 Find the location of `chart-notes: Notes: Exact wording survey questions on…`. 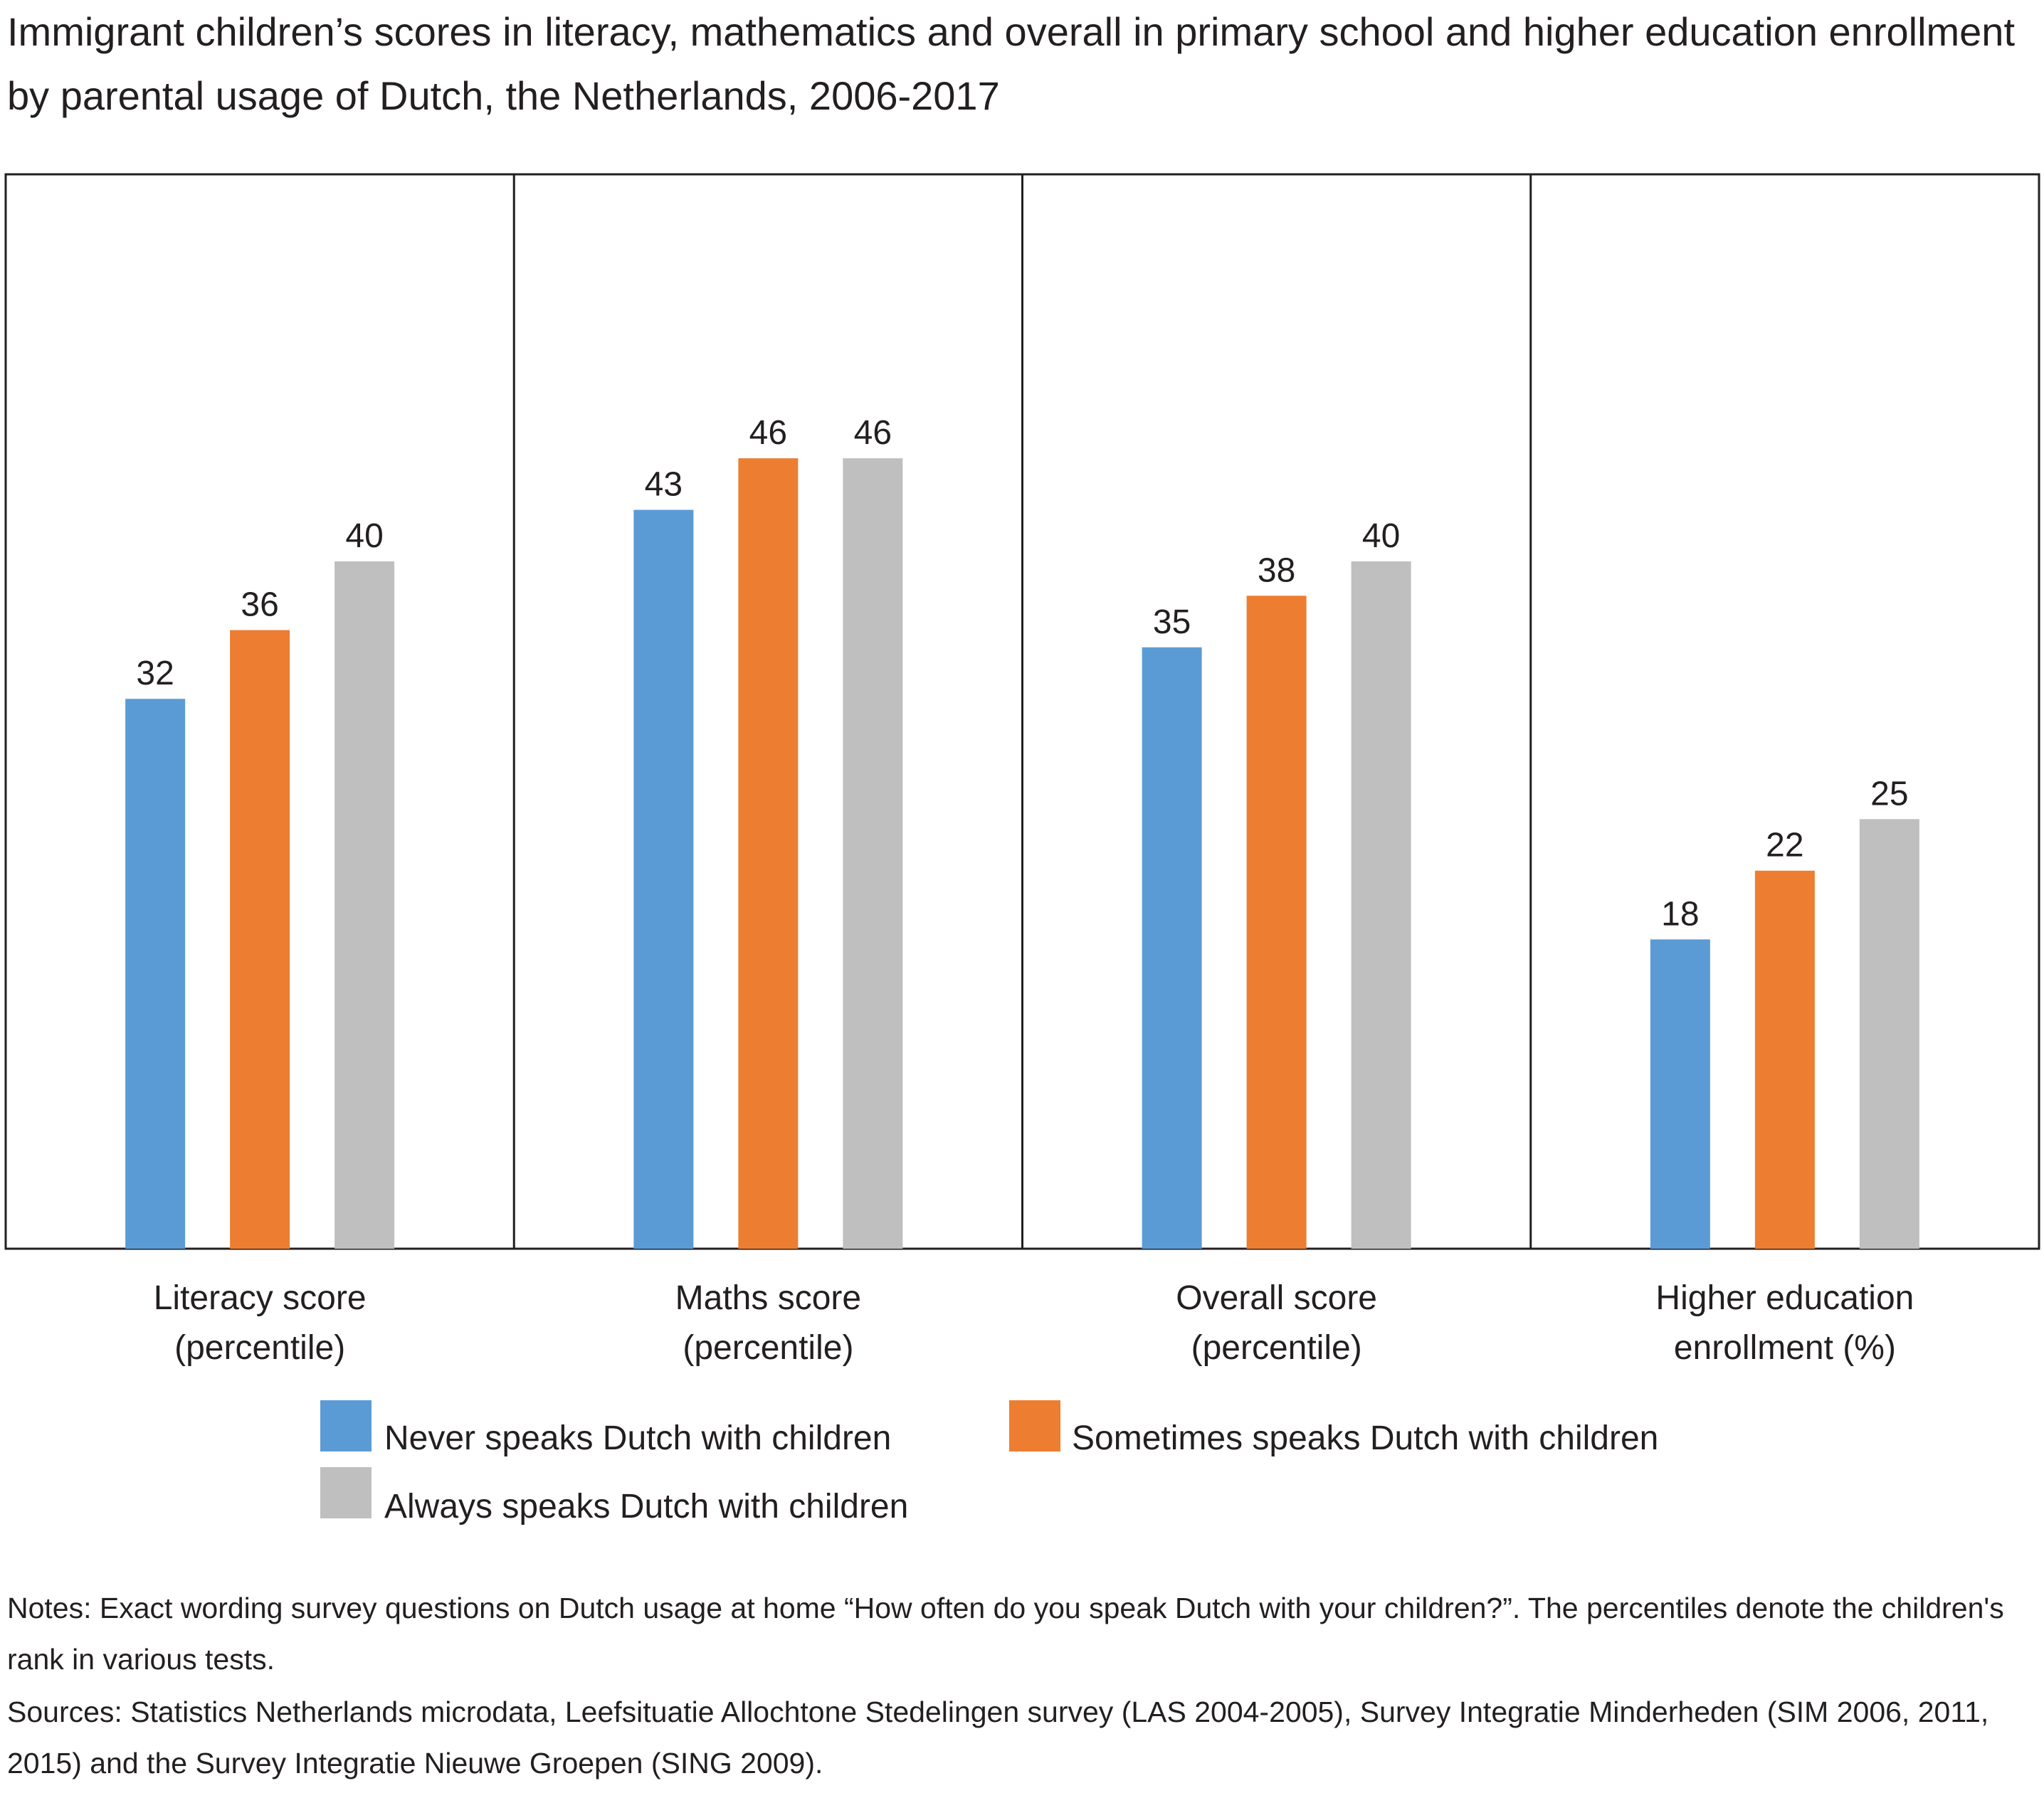

chart-notes: Notes: Exact wording survey questions on… is located at coordinates (1005, 1634).